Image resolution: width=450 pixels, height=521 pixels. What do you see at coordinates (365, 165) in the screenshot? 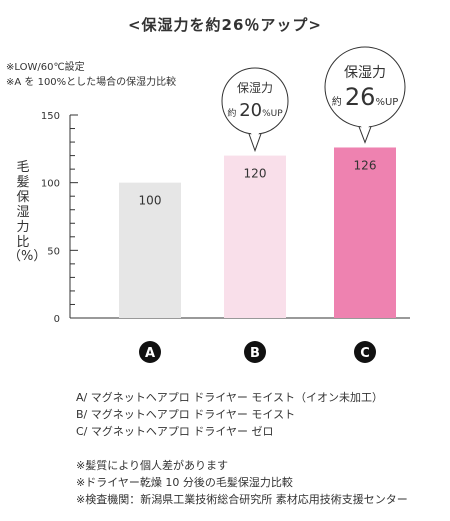
I see `bar-value-label: 126` at bounding box center [365, 165].